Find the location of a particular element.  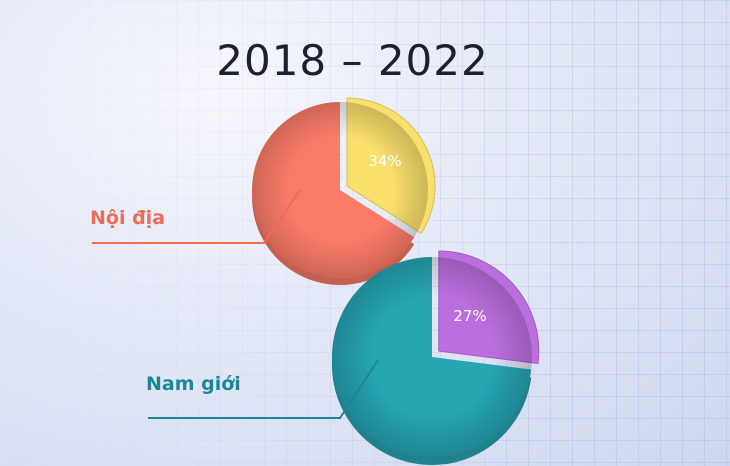

chart-title: 2018 – 2022 is located at coordinates (352, 60).